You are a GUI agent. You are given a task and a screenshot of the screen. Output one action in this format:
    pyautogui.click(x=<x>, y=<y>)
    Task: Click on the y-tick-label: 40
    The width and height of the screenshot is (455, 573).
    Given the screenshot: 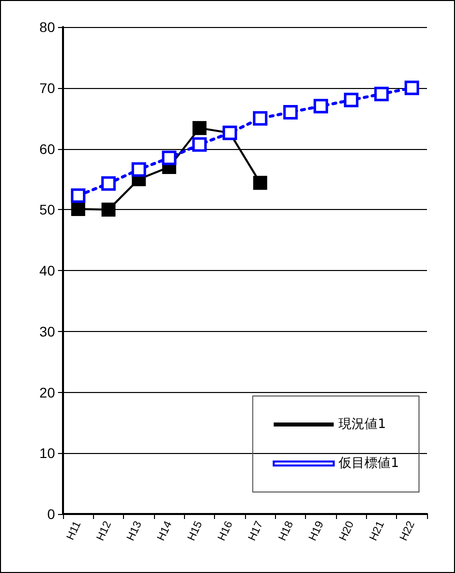 What is the action you would take?
    pyautogui.click(x=47, y=270)
    